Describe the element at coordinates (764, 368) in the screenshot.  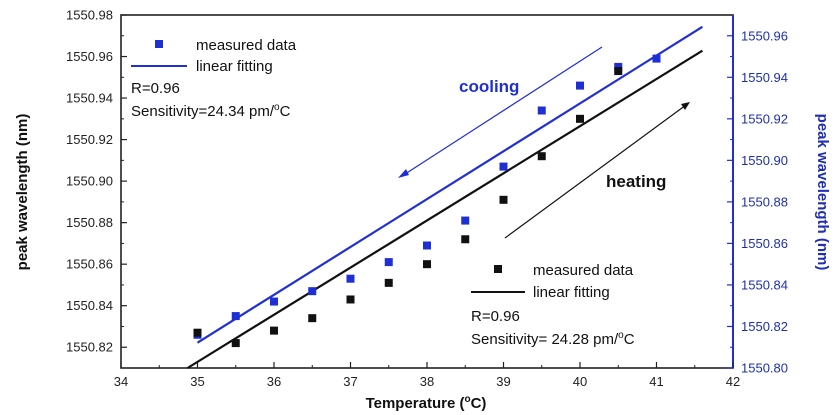
I see `right-y-tick-label: 1550.80` at that location.